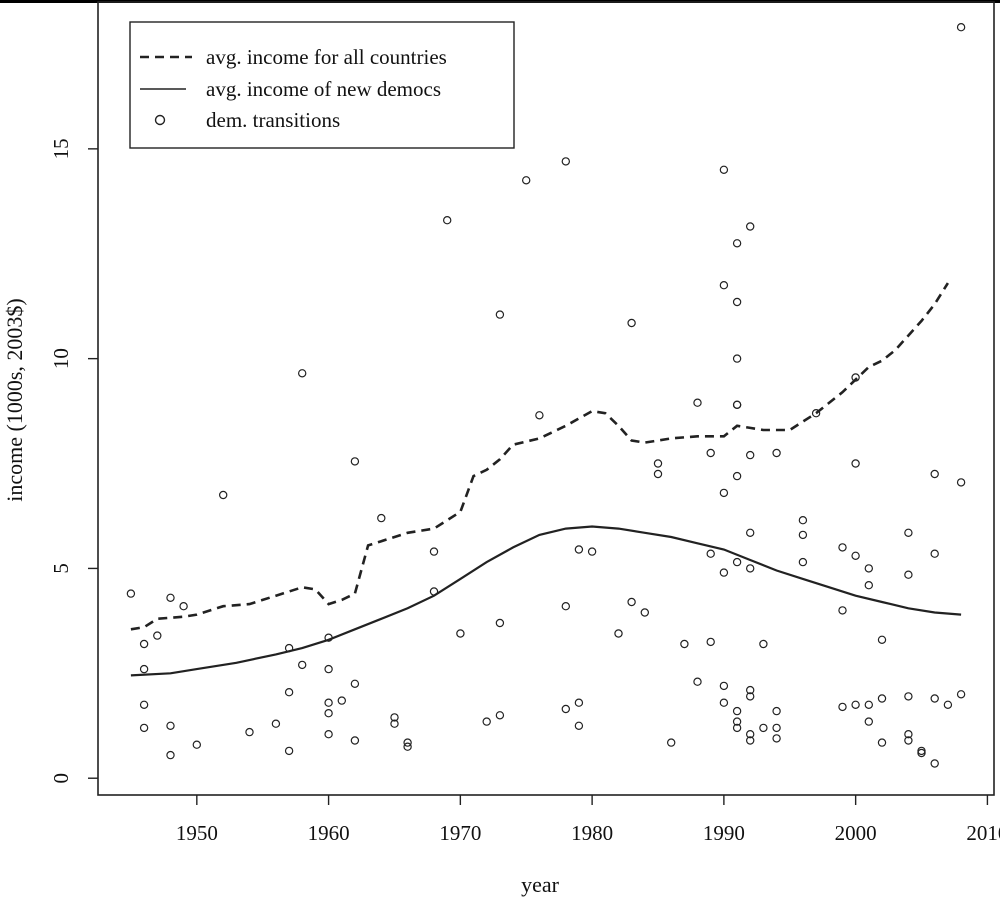 The height and width of the screenshot is (898, 1000). Describe the element at coordinates (329, 833) in the screenshot. I see `x-tick-label-1960: 1960` at that location.